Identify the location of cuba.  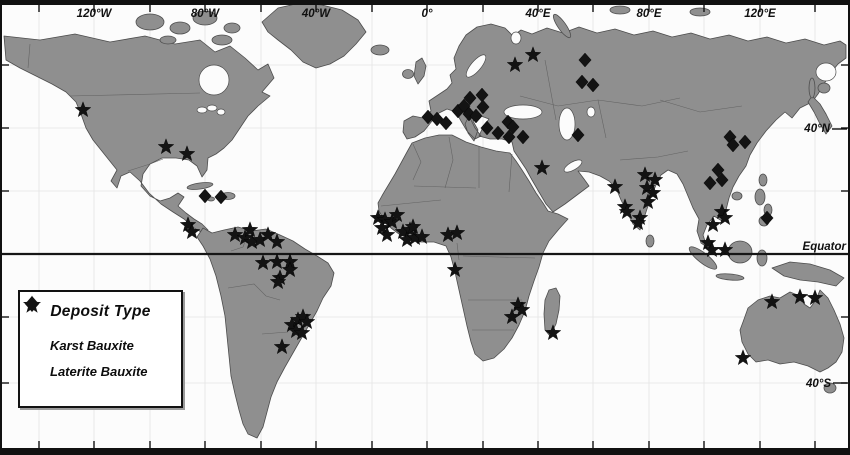
(200, 186).